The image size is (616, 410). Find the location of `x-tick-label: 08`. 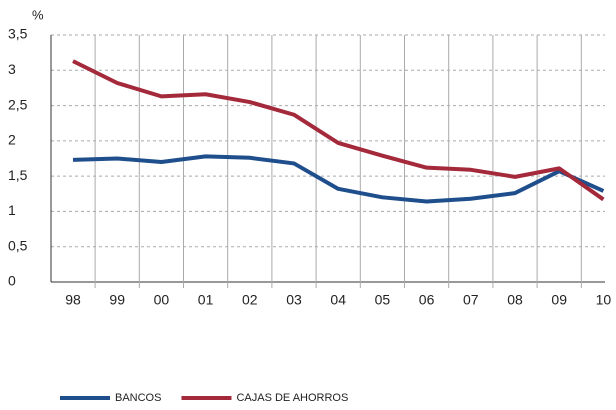

x-tick-label: 08 is located at coordinates (515, 300).